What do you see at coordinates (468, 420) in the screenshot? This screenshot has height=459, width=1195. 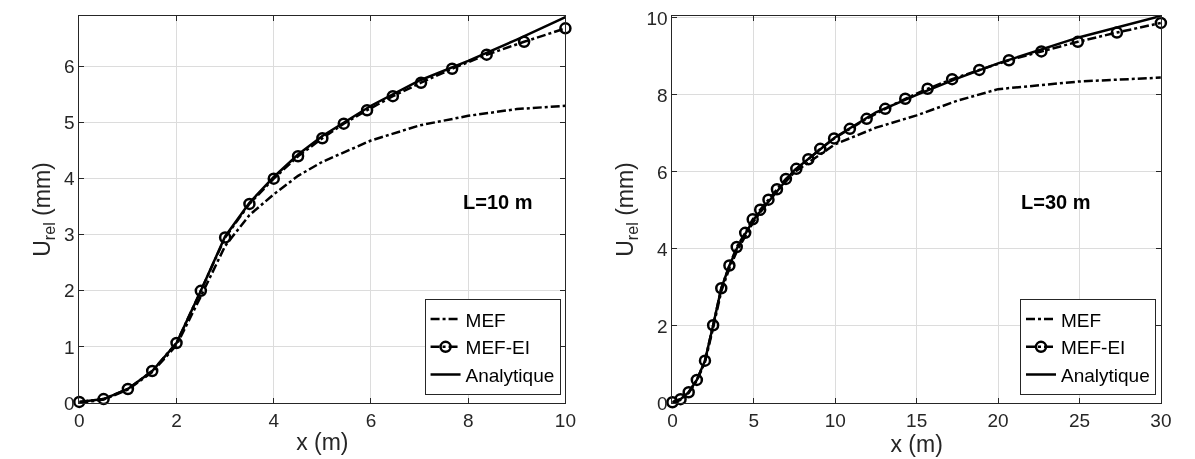 I see `x-tick-label: 8` at bounding box center [468, 420].